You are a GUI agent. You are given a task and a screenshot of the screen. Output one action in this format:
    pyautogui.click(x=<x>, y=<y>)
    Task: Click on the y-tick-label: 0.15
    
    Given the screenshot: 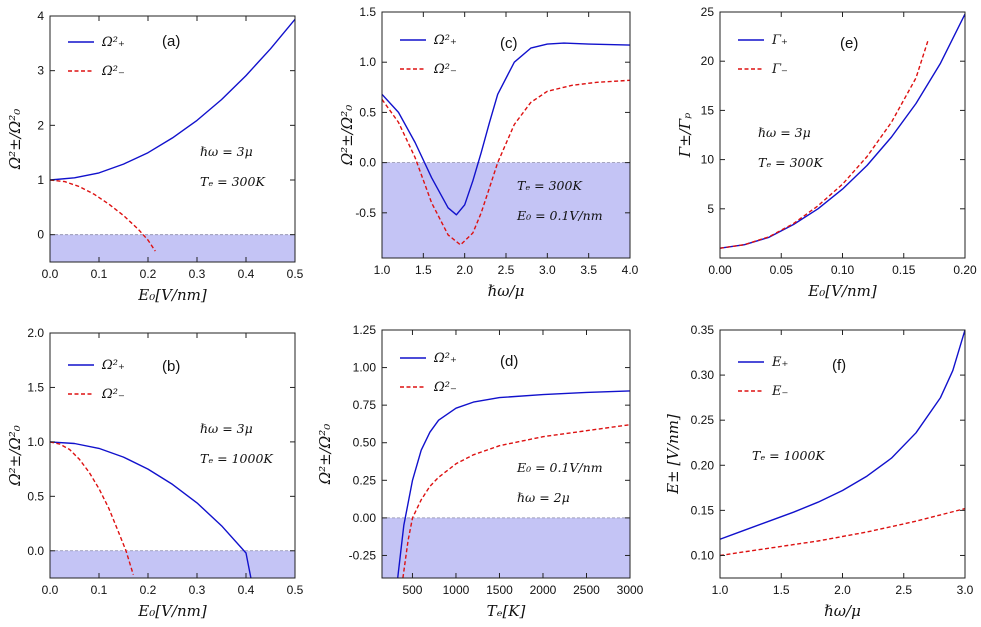 What is the action you would take?
    pyautogui.click(x=703, y=510)
    